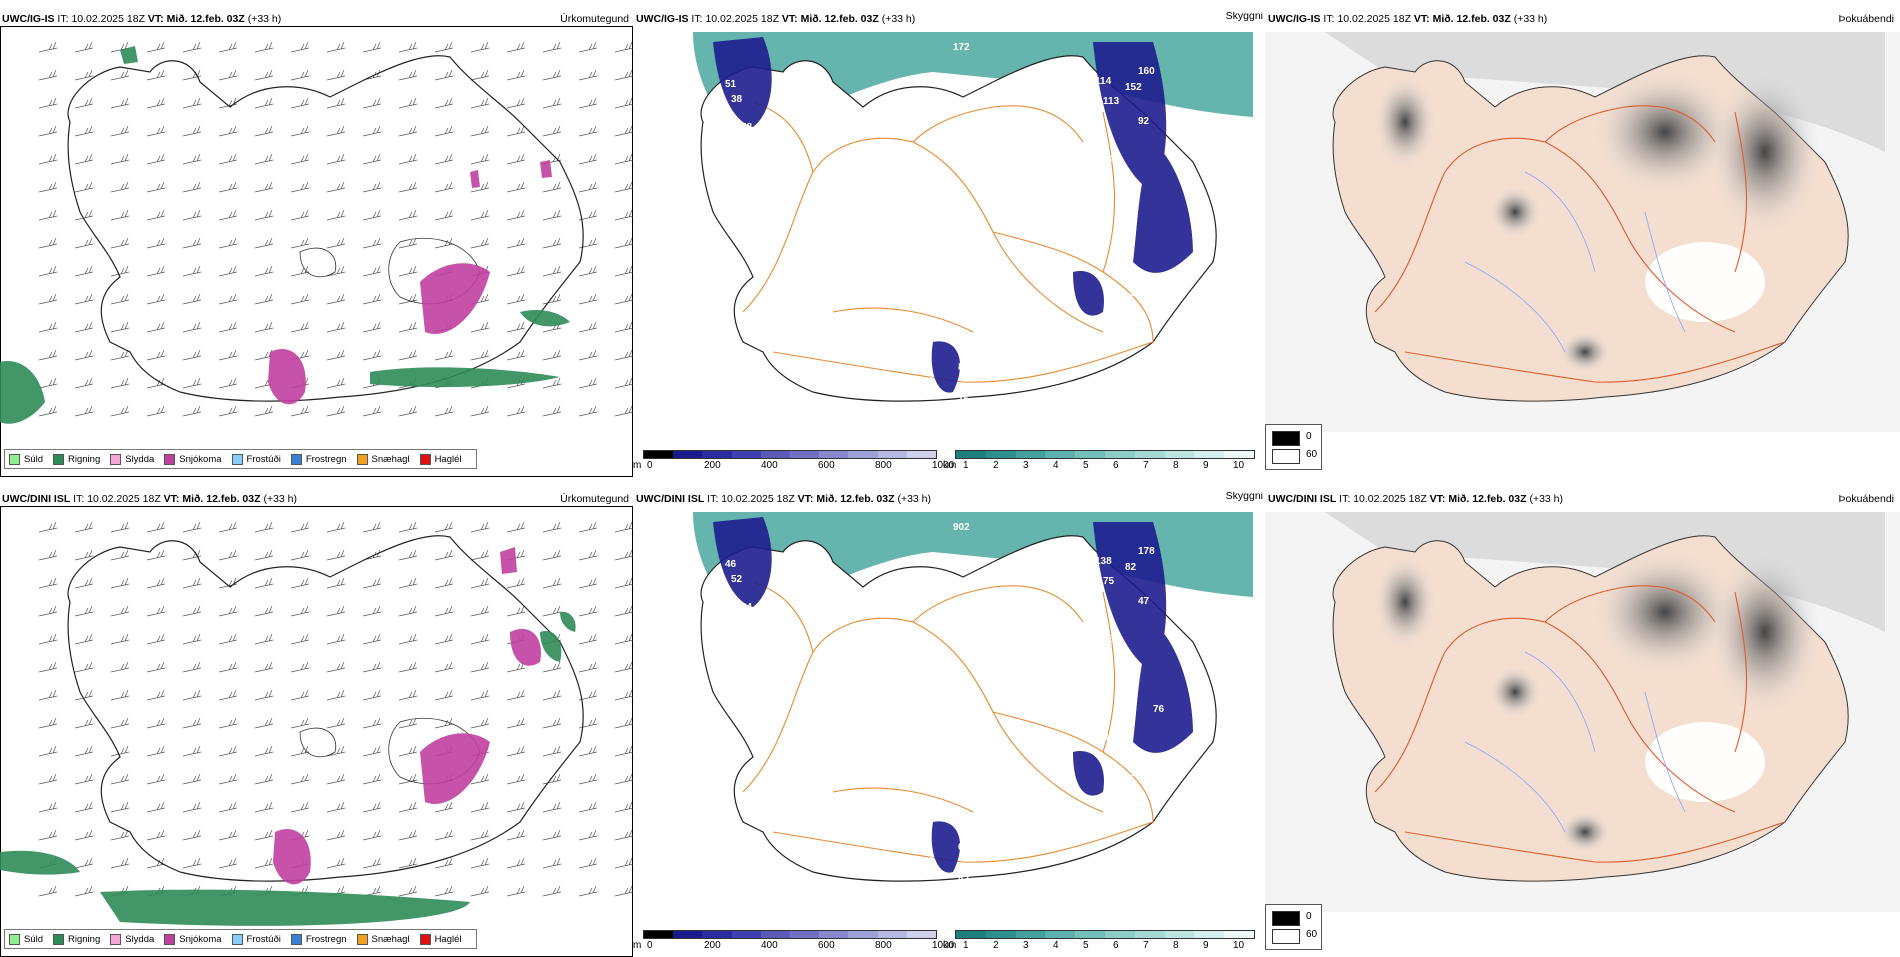  I want to click on cloudbase-colorbar: m 0 200 400 600 800 1000, so click(793, 943).